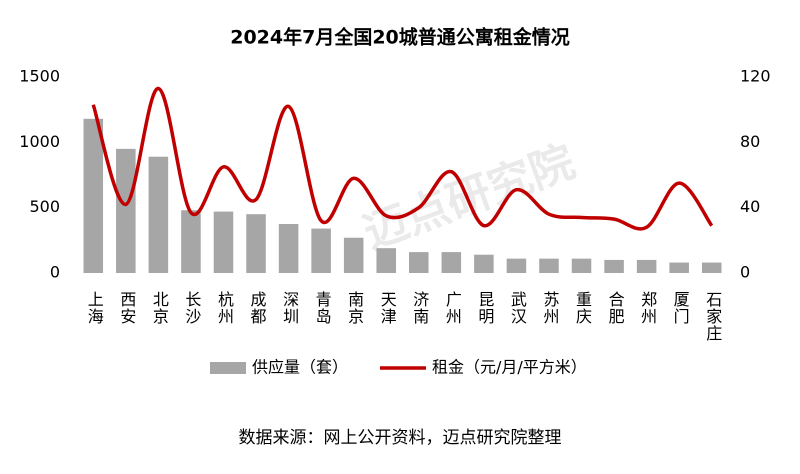 Image resolution: width=800 pixels, height=474 pixels. What do you see at coordinates (39, 141) in the screenshot?
I see `y-tick-label: 1000` at bounding box center [39, 141].